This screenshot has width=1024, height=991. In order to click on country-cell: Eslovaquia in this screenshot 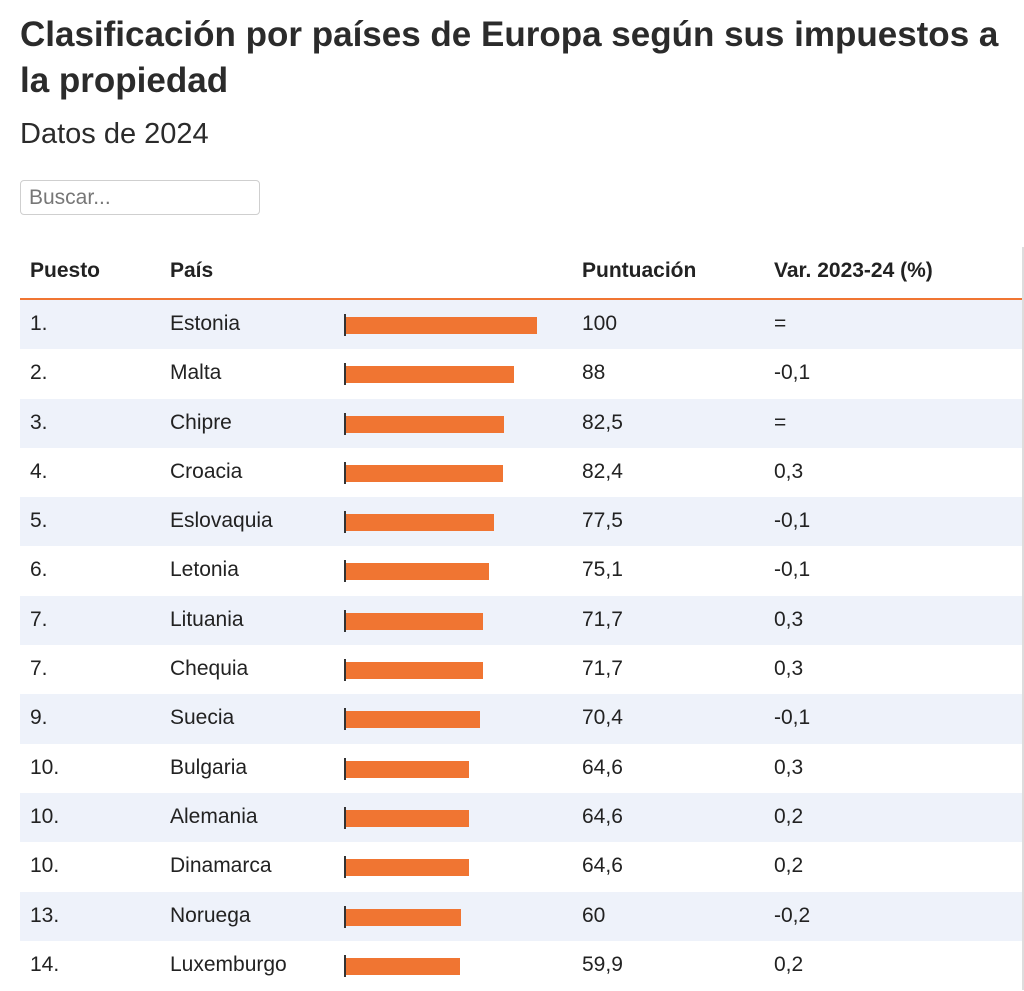, I will do `click(221, 521)`.